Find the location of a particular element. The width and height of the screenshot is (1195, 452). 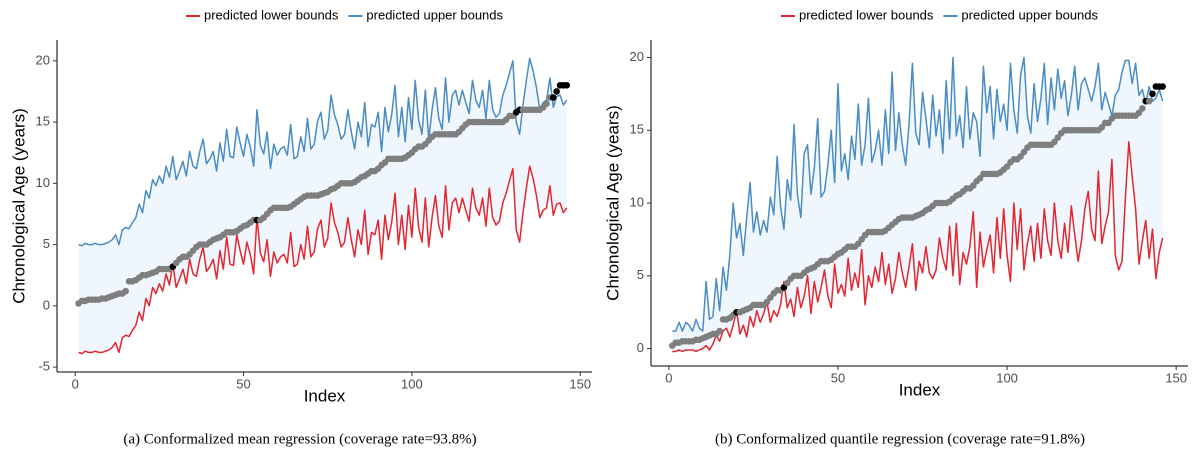

y-tick-label: -5 is located at coordinates (44, 366).